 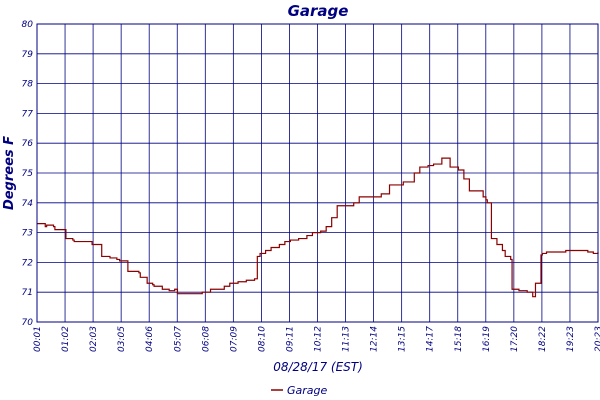 I want to click on x-tick-label: 11:13, so click(x=347, y=339).